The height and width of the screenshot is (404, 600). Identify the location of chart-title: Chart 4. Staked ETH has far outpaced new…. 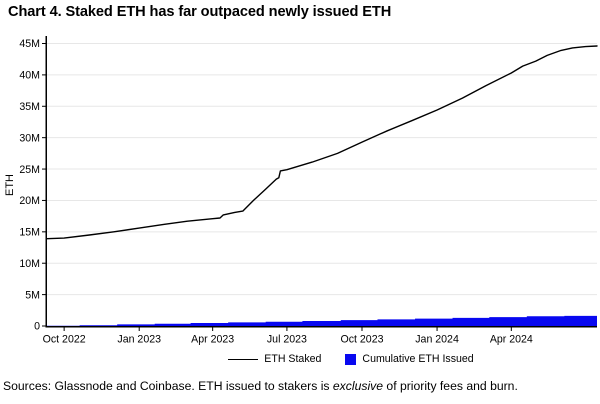
(200, 12).